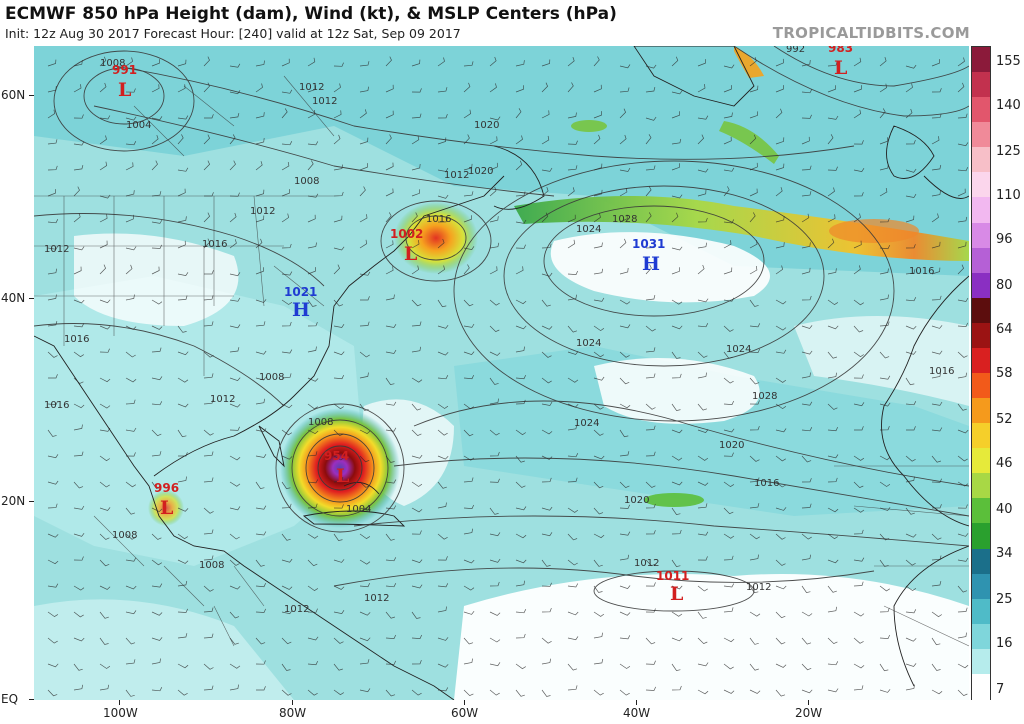 The height and width of the screenshot is (724, 1024). Describe the element at coordinates (311, 87) in the screenshot. I see `isobar-label: 1012` at that location.